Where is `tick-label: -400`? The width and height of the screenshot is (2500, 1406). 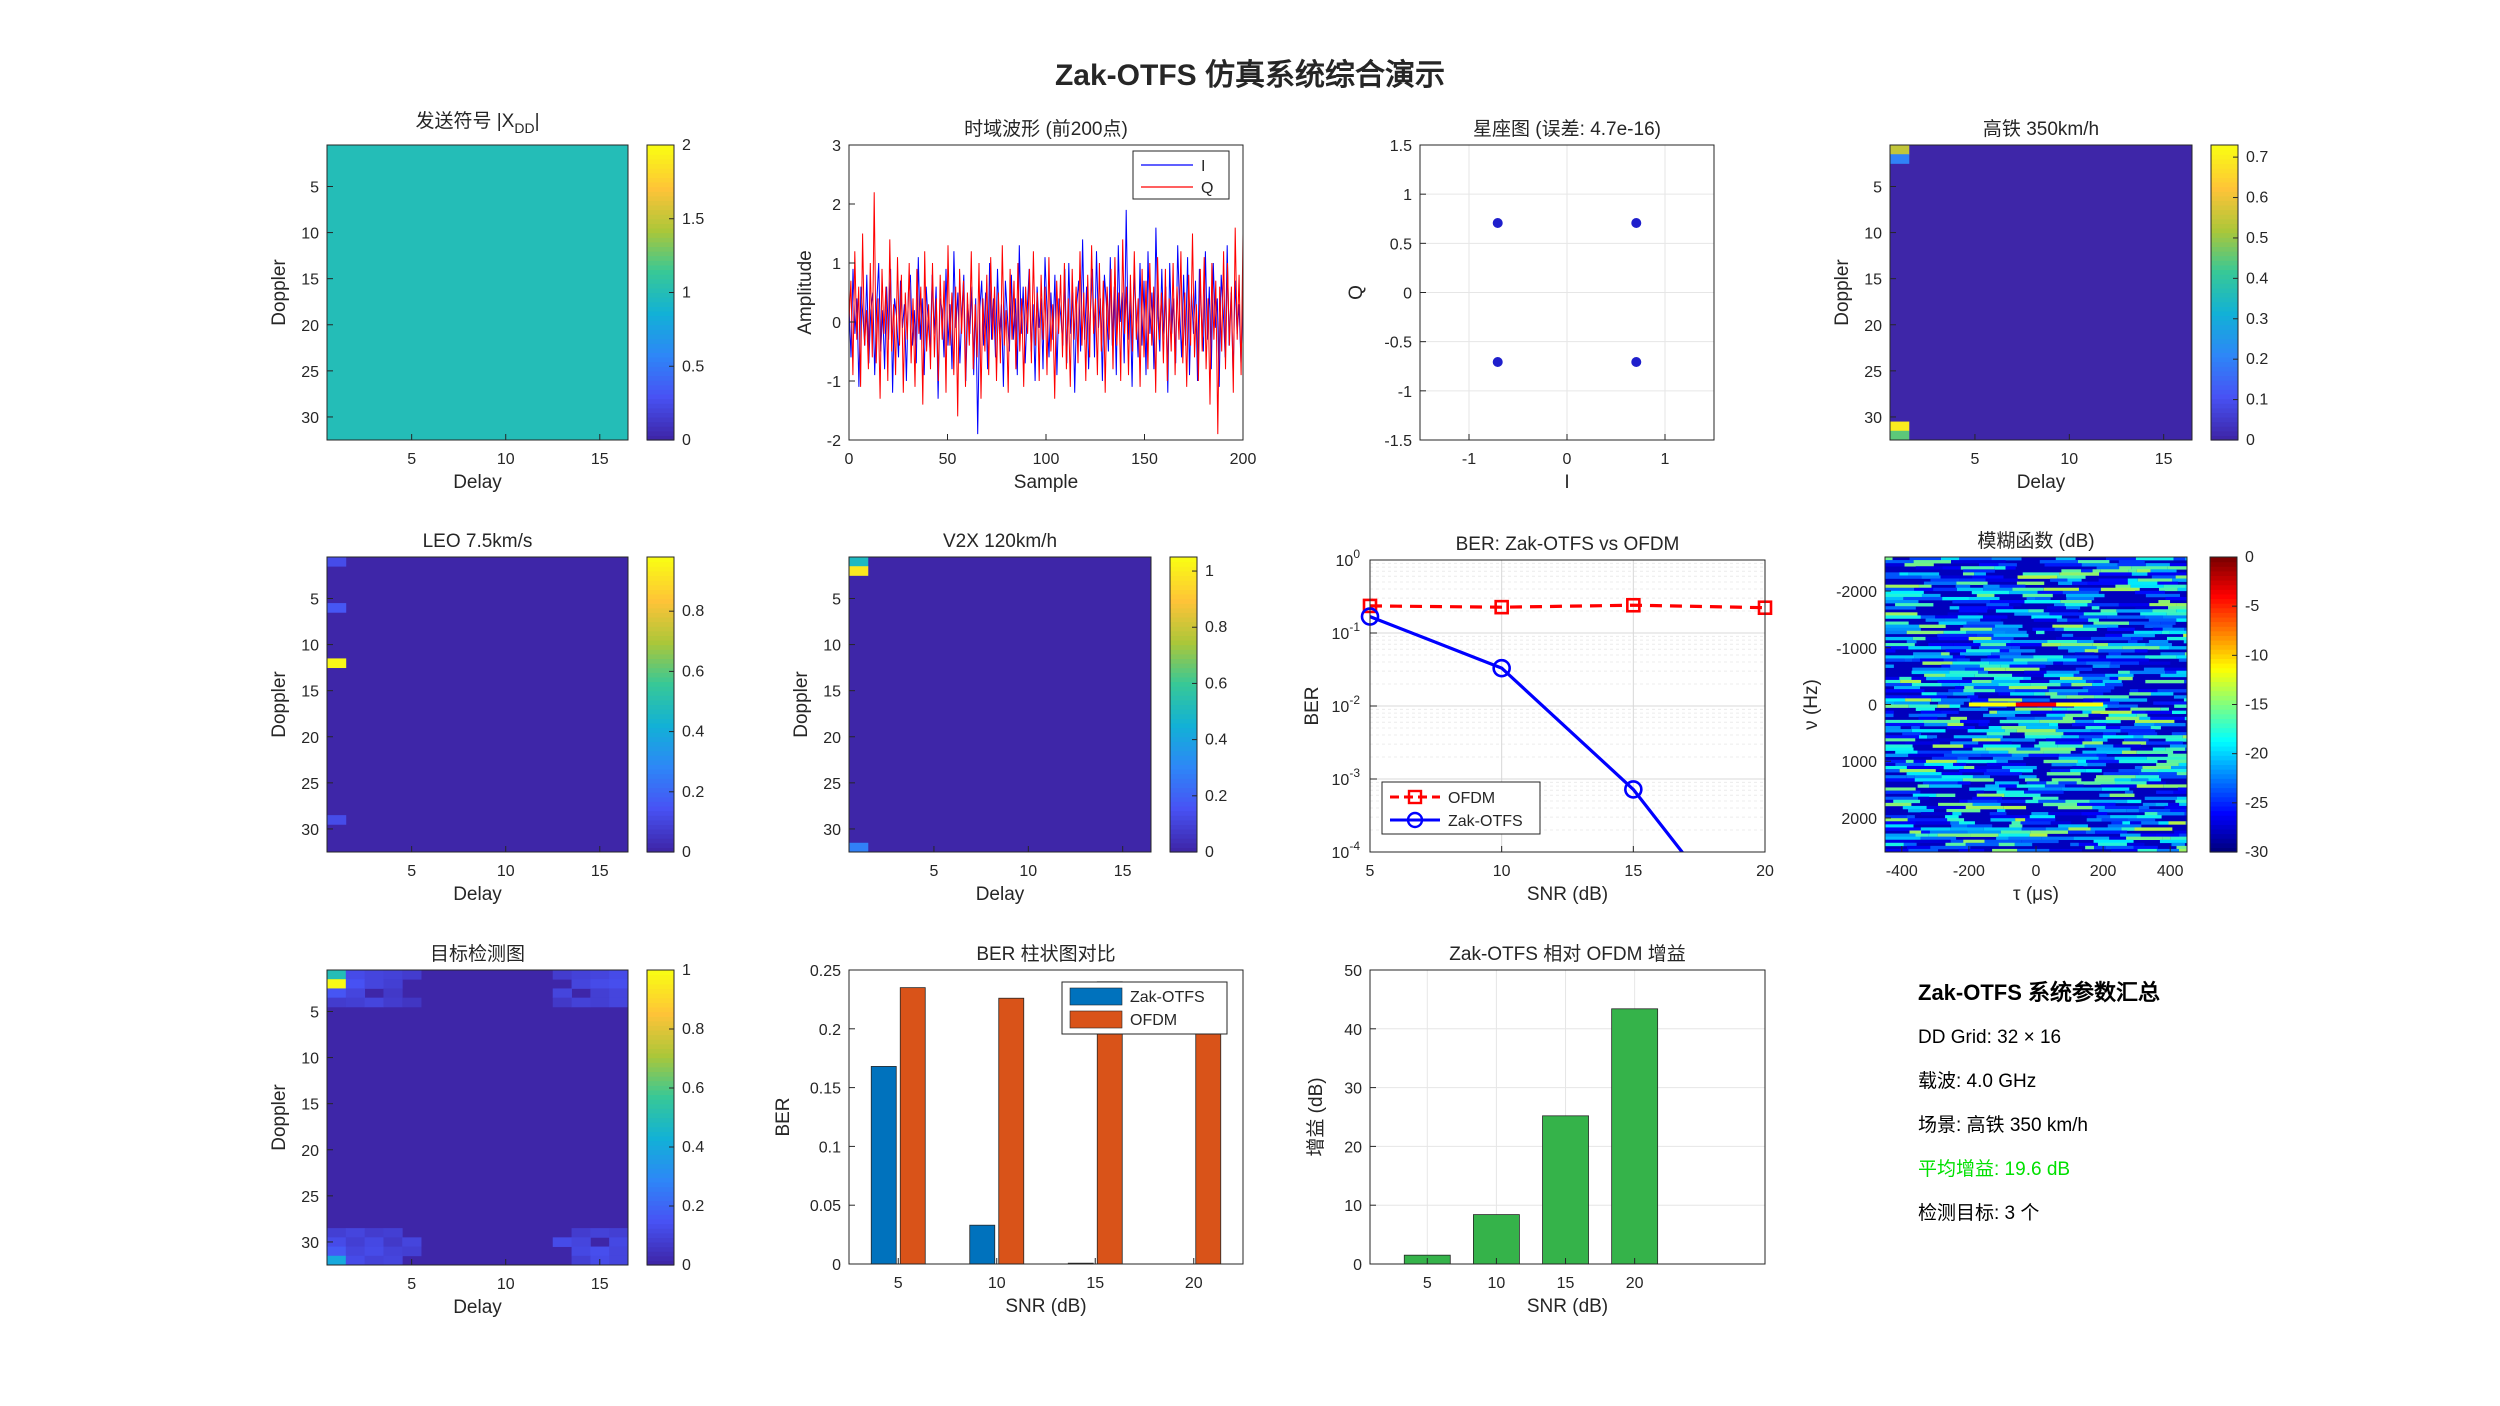 tick-label: -400 is located at coordinates (1902, 871).